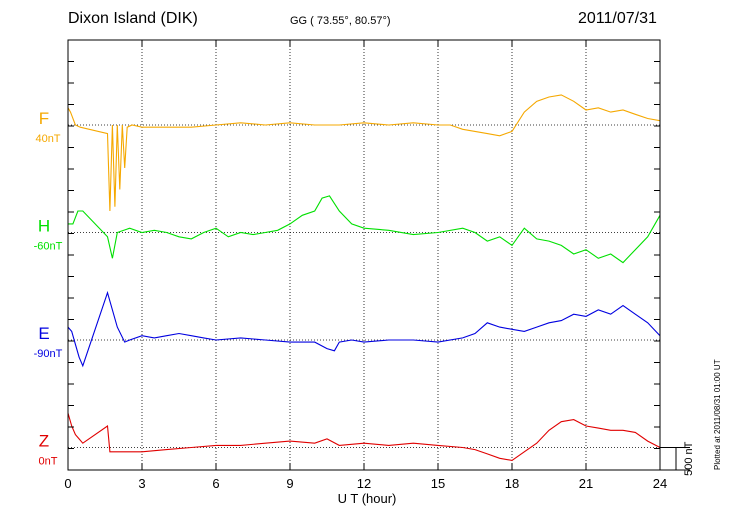 The height and width of the screenshot is (520, 730). Describe the element at coordinates (44, 441) in the screenshot. I see `series-name-Z: Z` at that location.